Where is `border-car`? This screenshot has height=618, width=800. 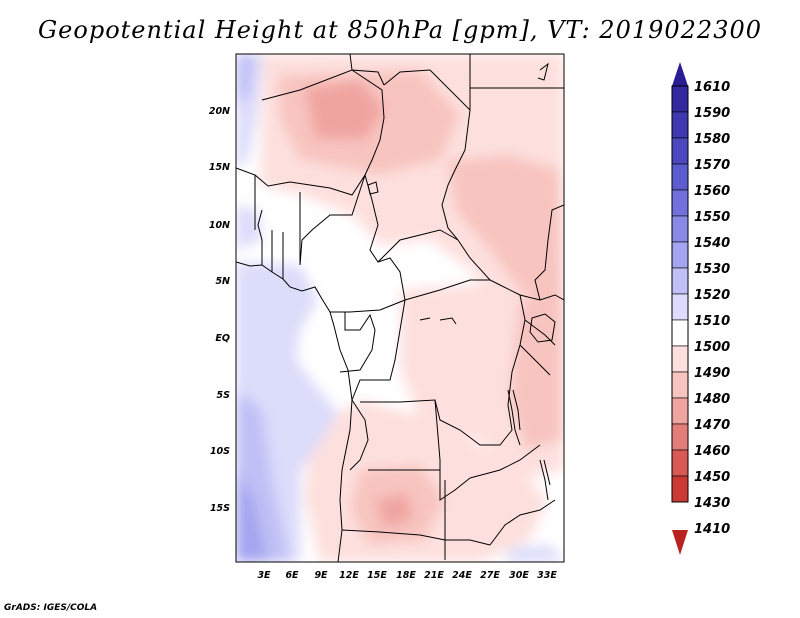
border-car is located at coordinates (433, 265).